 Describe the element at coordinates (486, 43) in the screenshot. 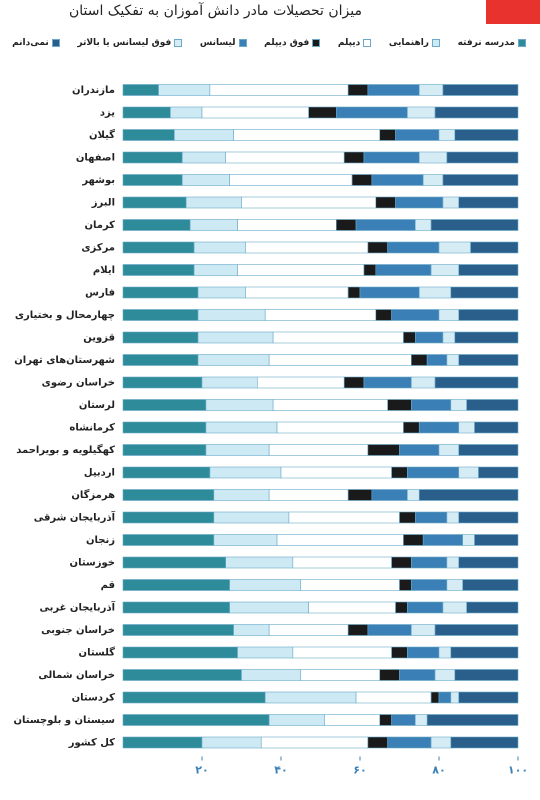

I see `legend-label: مدرسه نرفته` at that location.